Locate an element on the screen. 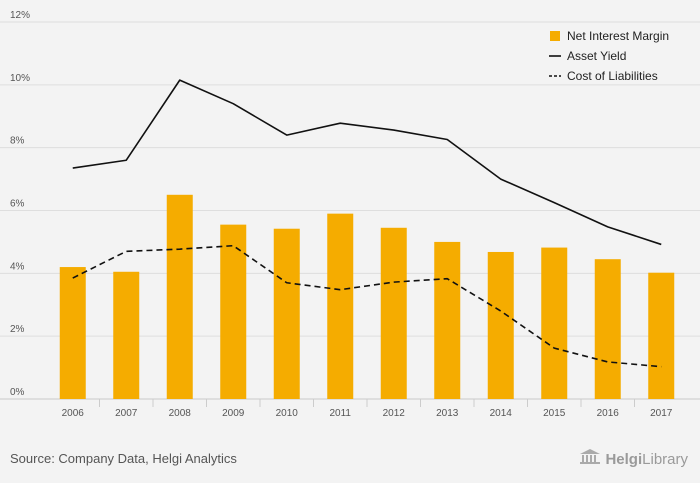  x-tick-label: 2007 is located at coordinates (126, 413).